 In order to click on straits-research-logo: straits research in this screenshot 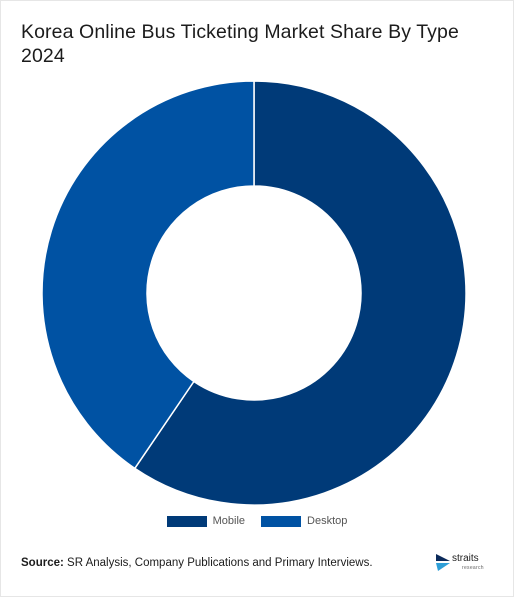, I will do `click(464, 563)`.